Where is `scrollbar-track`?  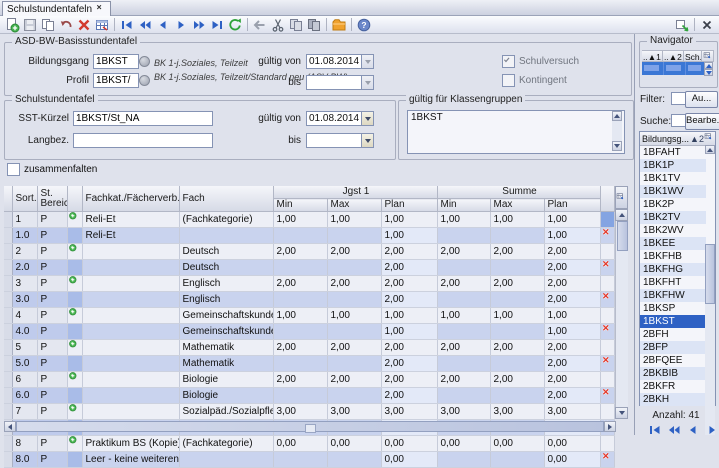 scrollbar-track is located at coordinates (617, 131).